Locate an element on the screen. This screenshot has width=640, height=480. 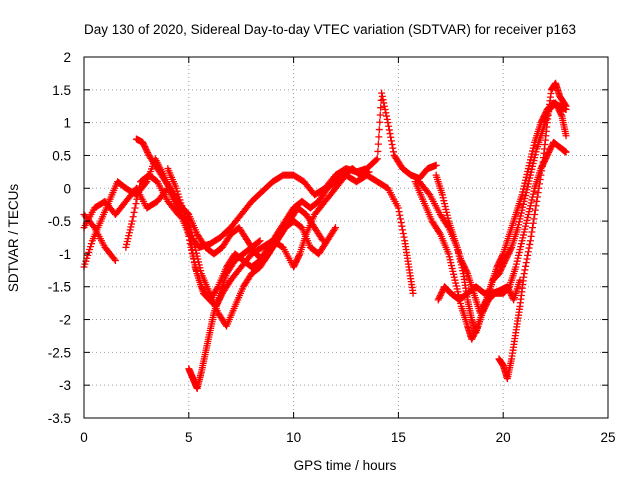
y-tick-label: -3 is located at coordinates (65, 385).